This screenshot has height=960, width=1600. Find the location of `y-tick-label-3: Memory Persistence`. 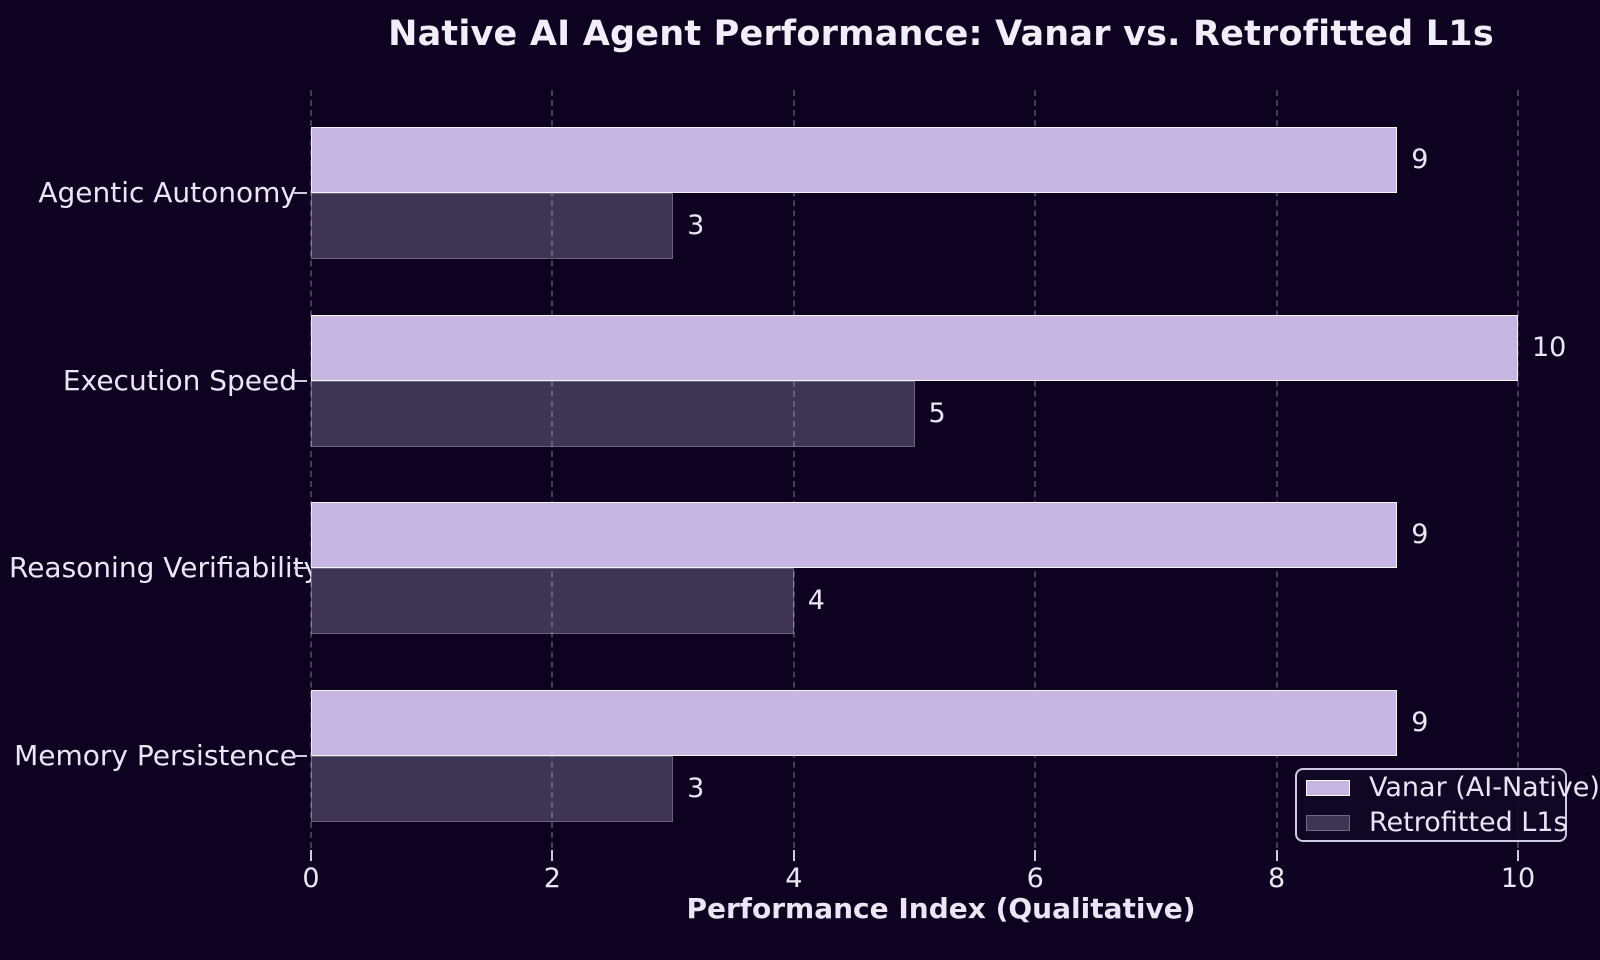

y-tick-label-3: Memory Persistence is located at coordinates (155, 755).